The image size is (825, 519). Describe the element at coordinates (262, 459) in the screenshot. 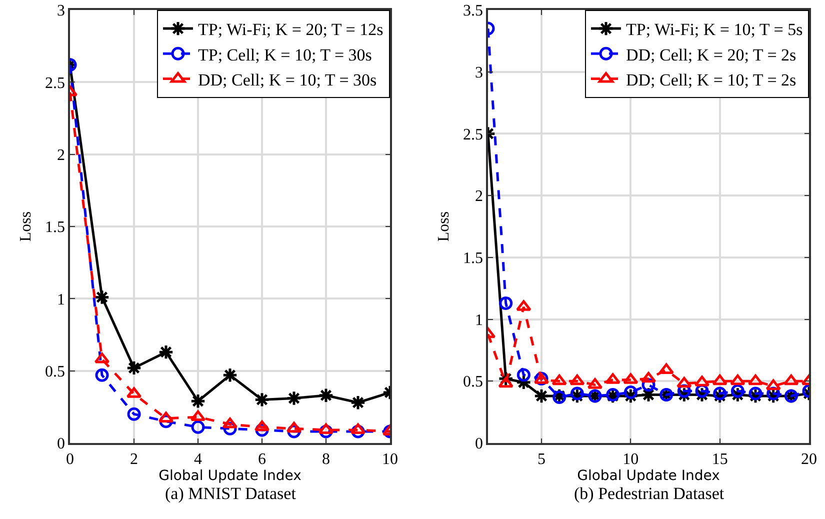

I see `x-tick-label: 6` at that location.